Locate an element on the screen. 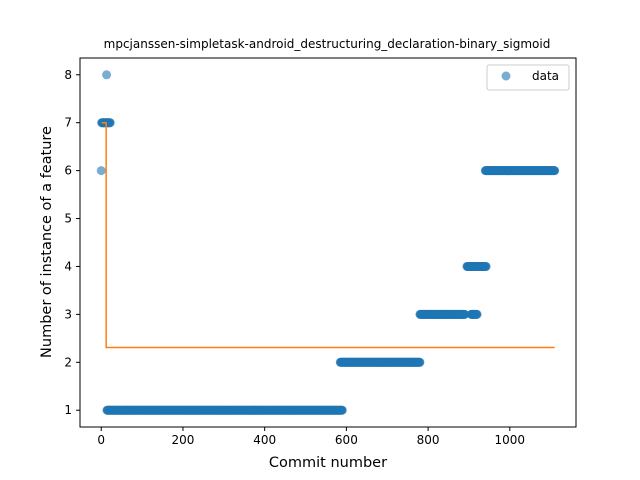 The width and height of the screenshot is (640, 480). legend-label-data: data is located at coordinates (545, 76).